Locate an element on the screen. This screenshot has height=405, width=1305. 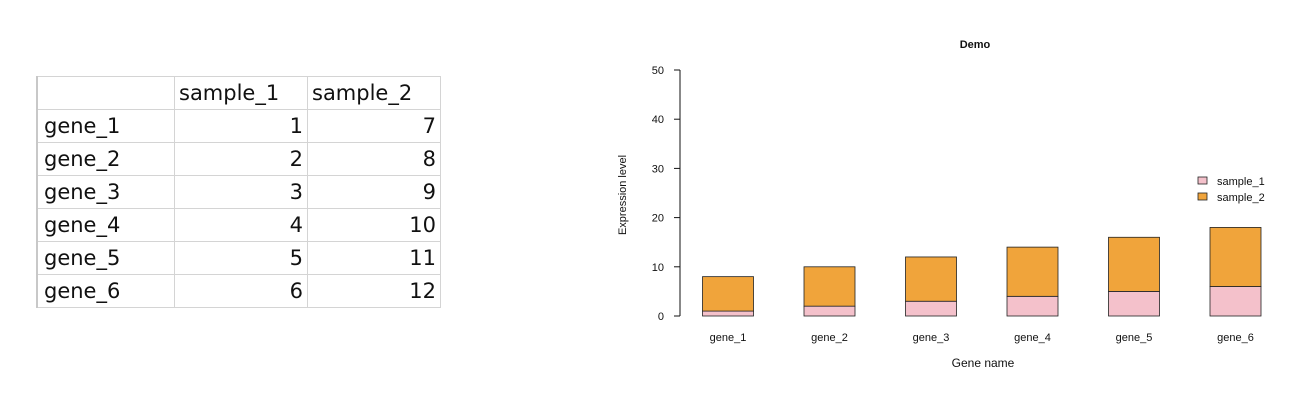
y-tick-label: 30 is located at coordinates (658, 169).